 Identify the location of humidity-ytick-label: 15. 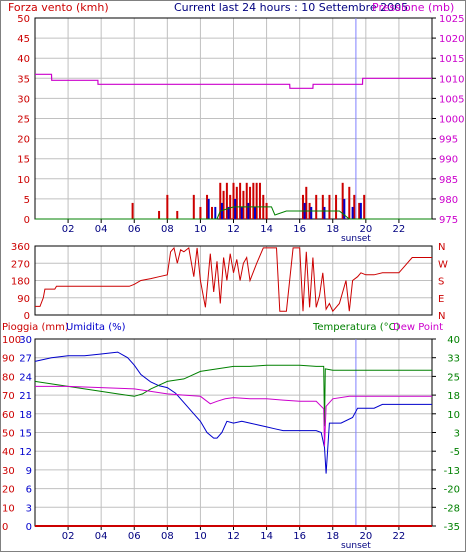
(25, 434).